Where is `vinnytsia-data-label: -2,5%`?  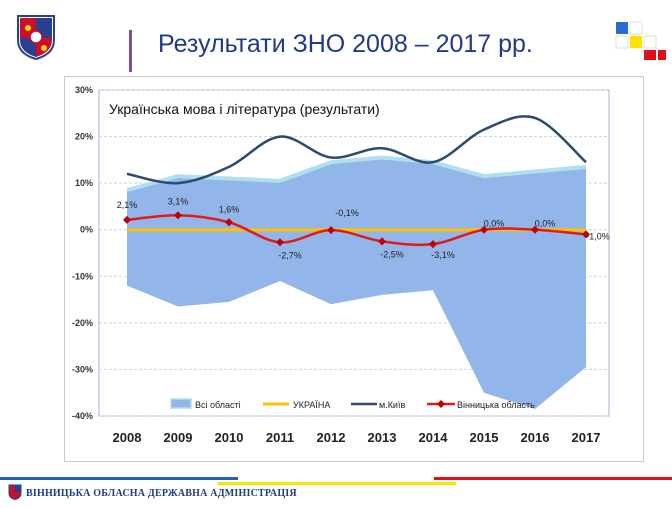
vinnytsia-data-label: -2,5% is located at coordinates (392, 254).